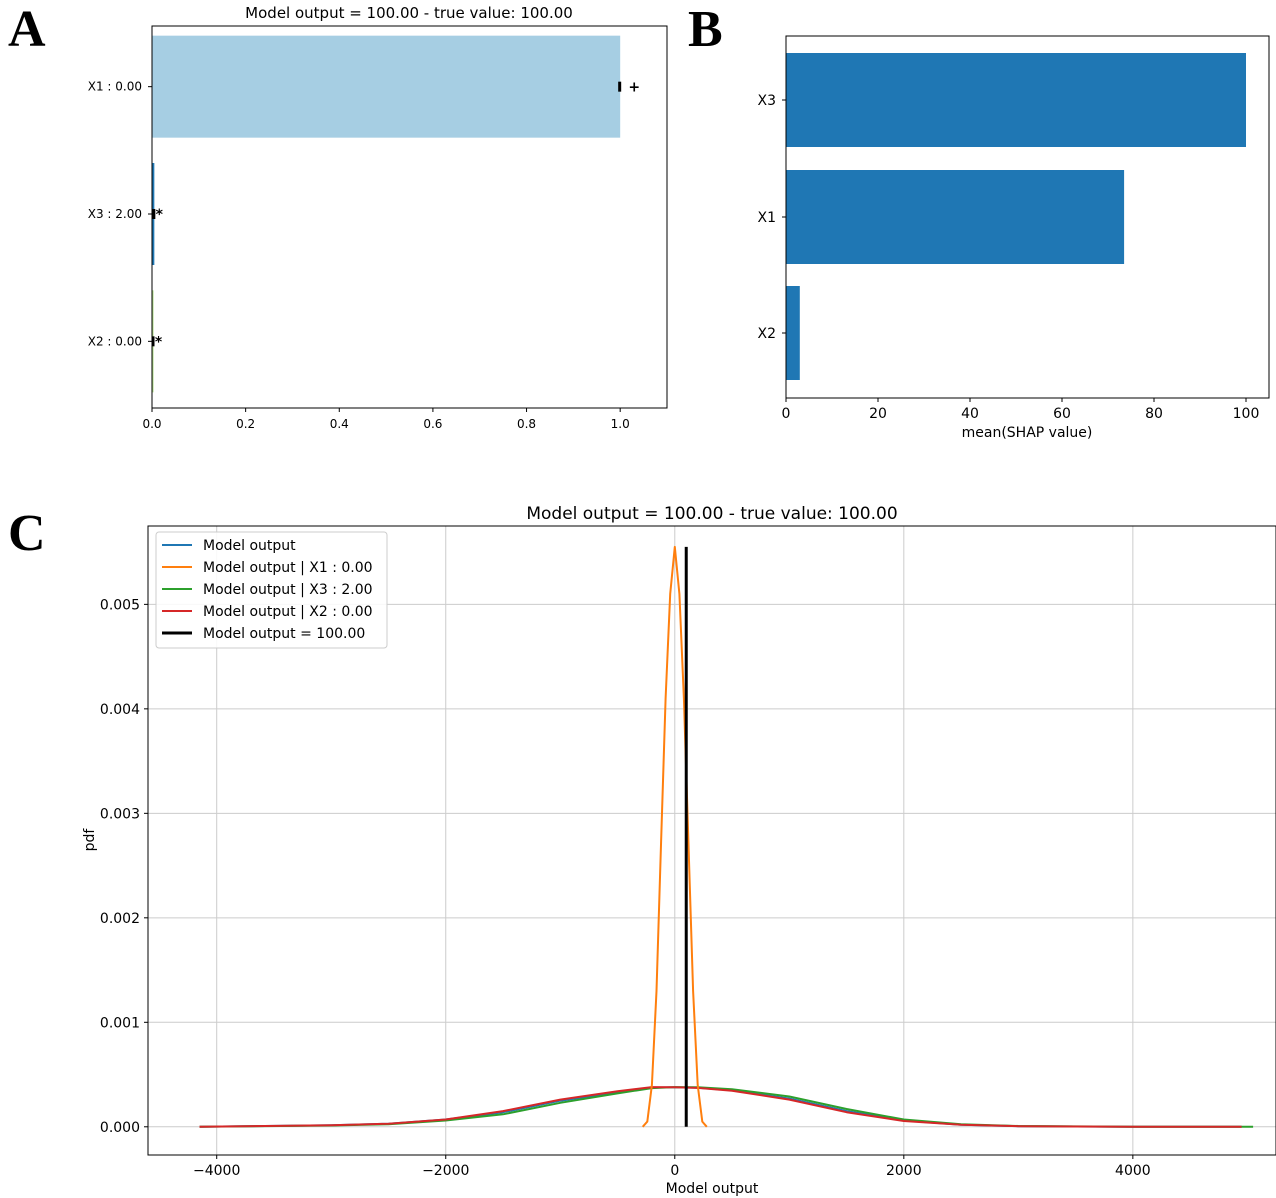 This screenshot has height=1198, width=1276. What do you see at coordinates (1027, 433) in the screenshot?
I see `chart-b-xlabel: mean(SHAP value)` at bounding box center [1027, 433].